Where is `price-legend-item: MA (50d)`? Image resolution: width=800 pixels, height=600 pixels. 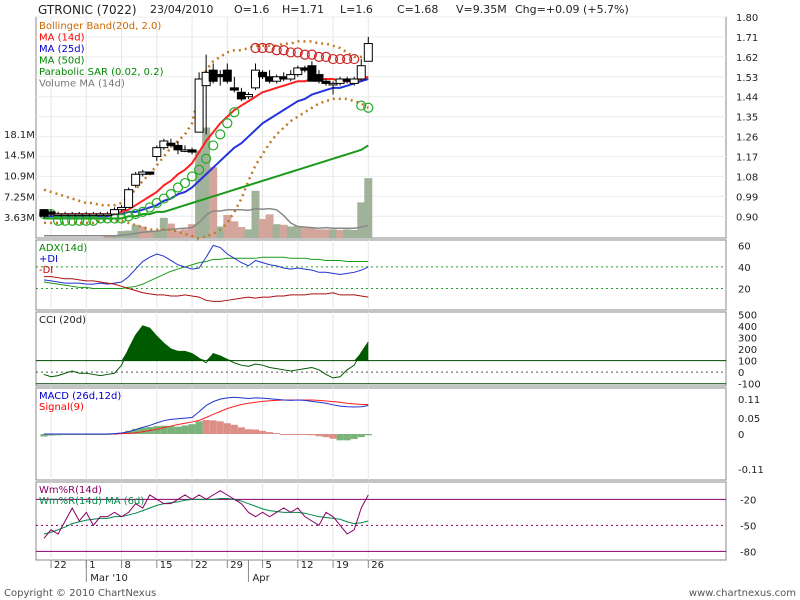 price-legend-item: MA (50d) is located at coordinates (62, 61).